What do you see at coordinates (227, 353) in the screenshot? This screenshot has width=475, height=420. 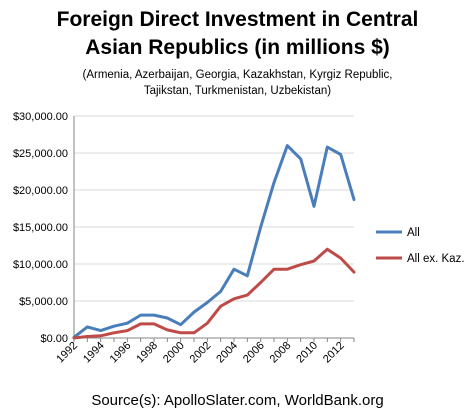 I see `x-tick-label: 2004` at bounding box center [227, 353].